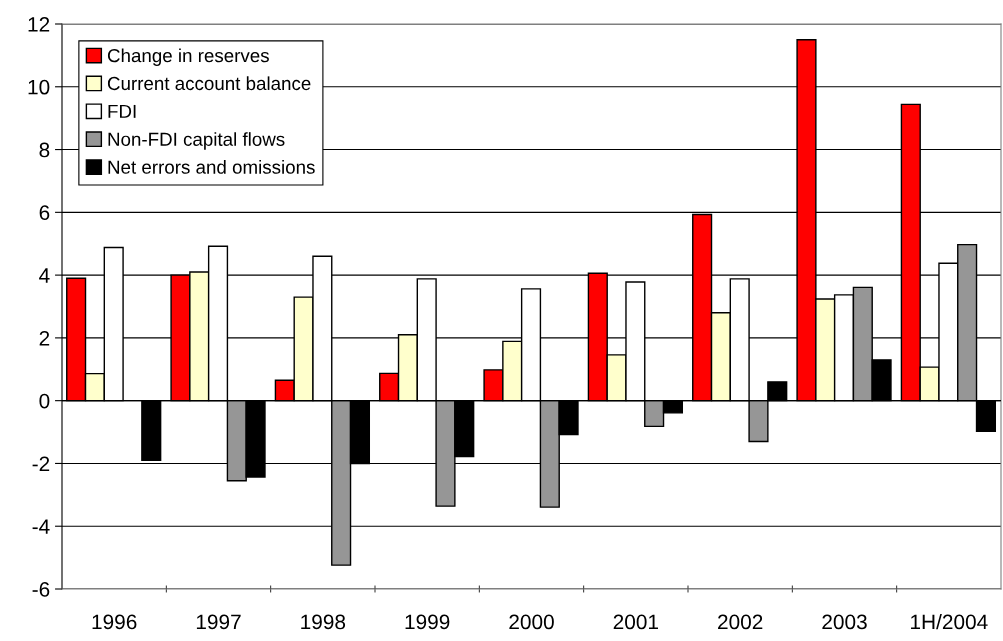 The image size is (1003, 641). What do you see at coordinates (188, 57) in the screenshot?
I see `legend-label: Change in reserves` at bounding box center [188, 57].